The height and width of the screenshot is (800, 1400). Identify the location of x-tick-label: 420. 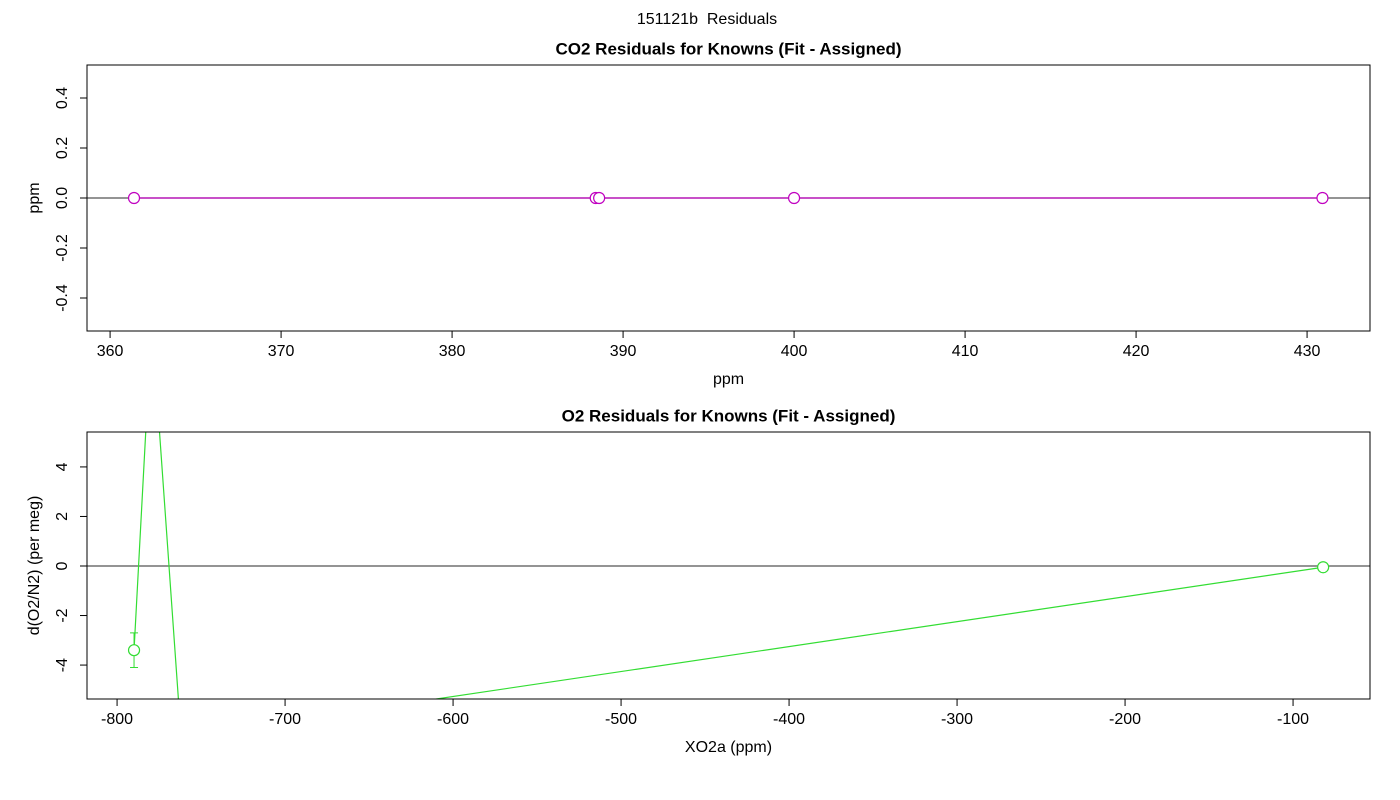
(1136, 351).